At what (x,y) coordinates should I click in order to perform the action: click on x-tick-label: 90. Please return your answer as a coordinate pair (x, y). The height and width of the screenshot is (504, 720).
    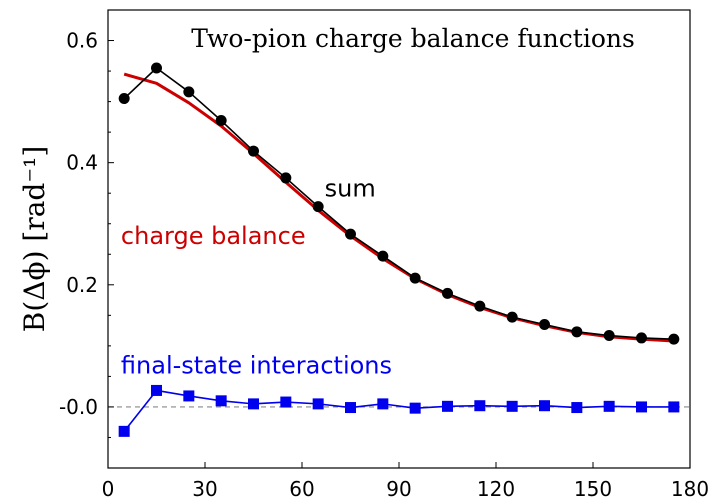
    Looking at the image, I should click on (398, 489).